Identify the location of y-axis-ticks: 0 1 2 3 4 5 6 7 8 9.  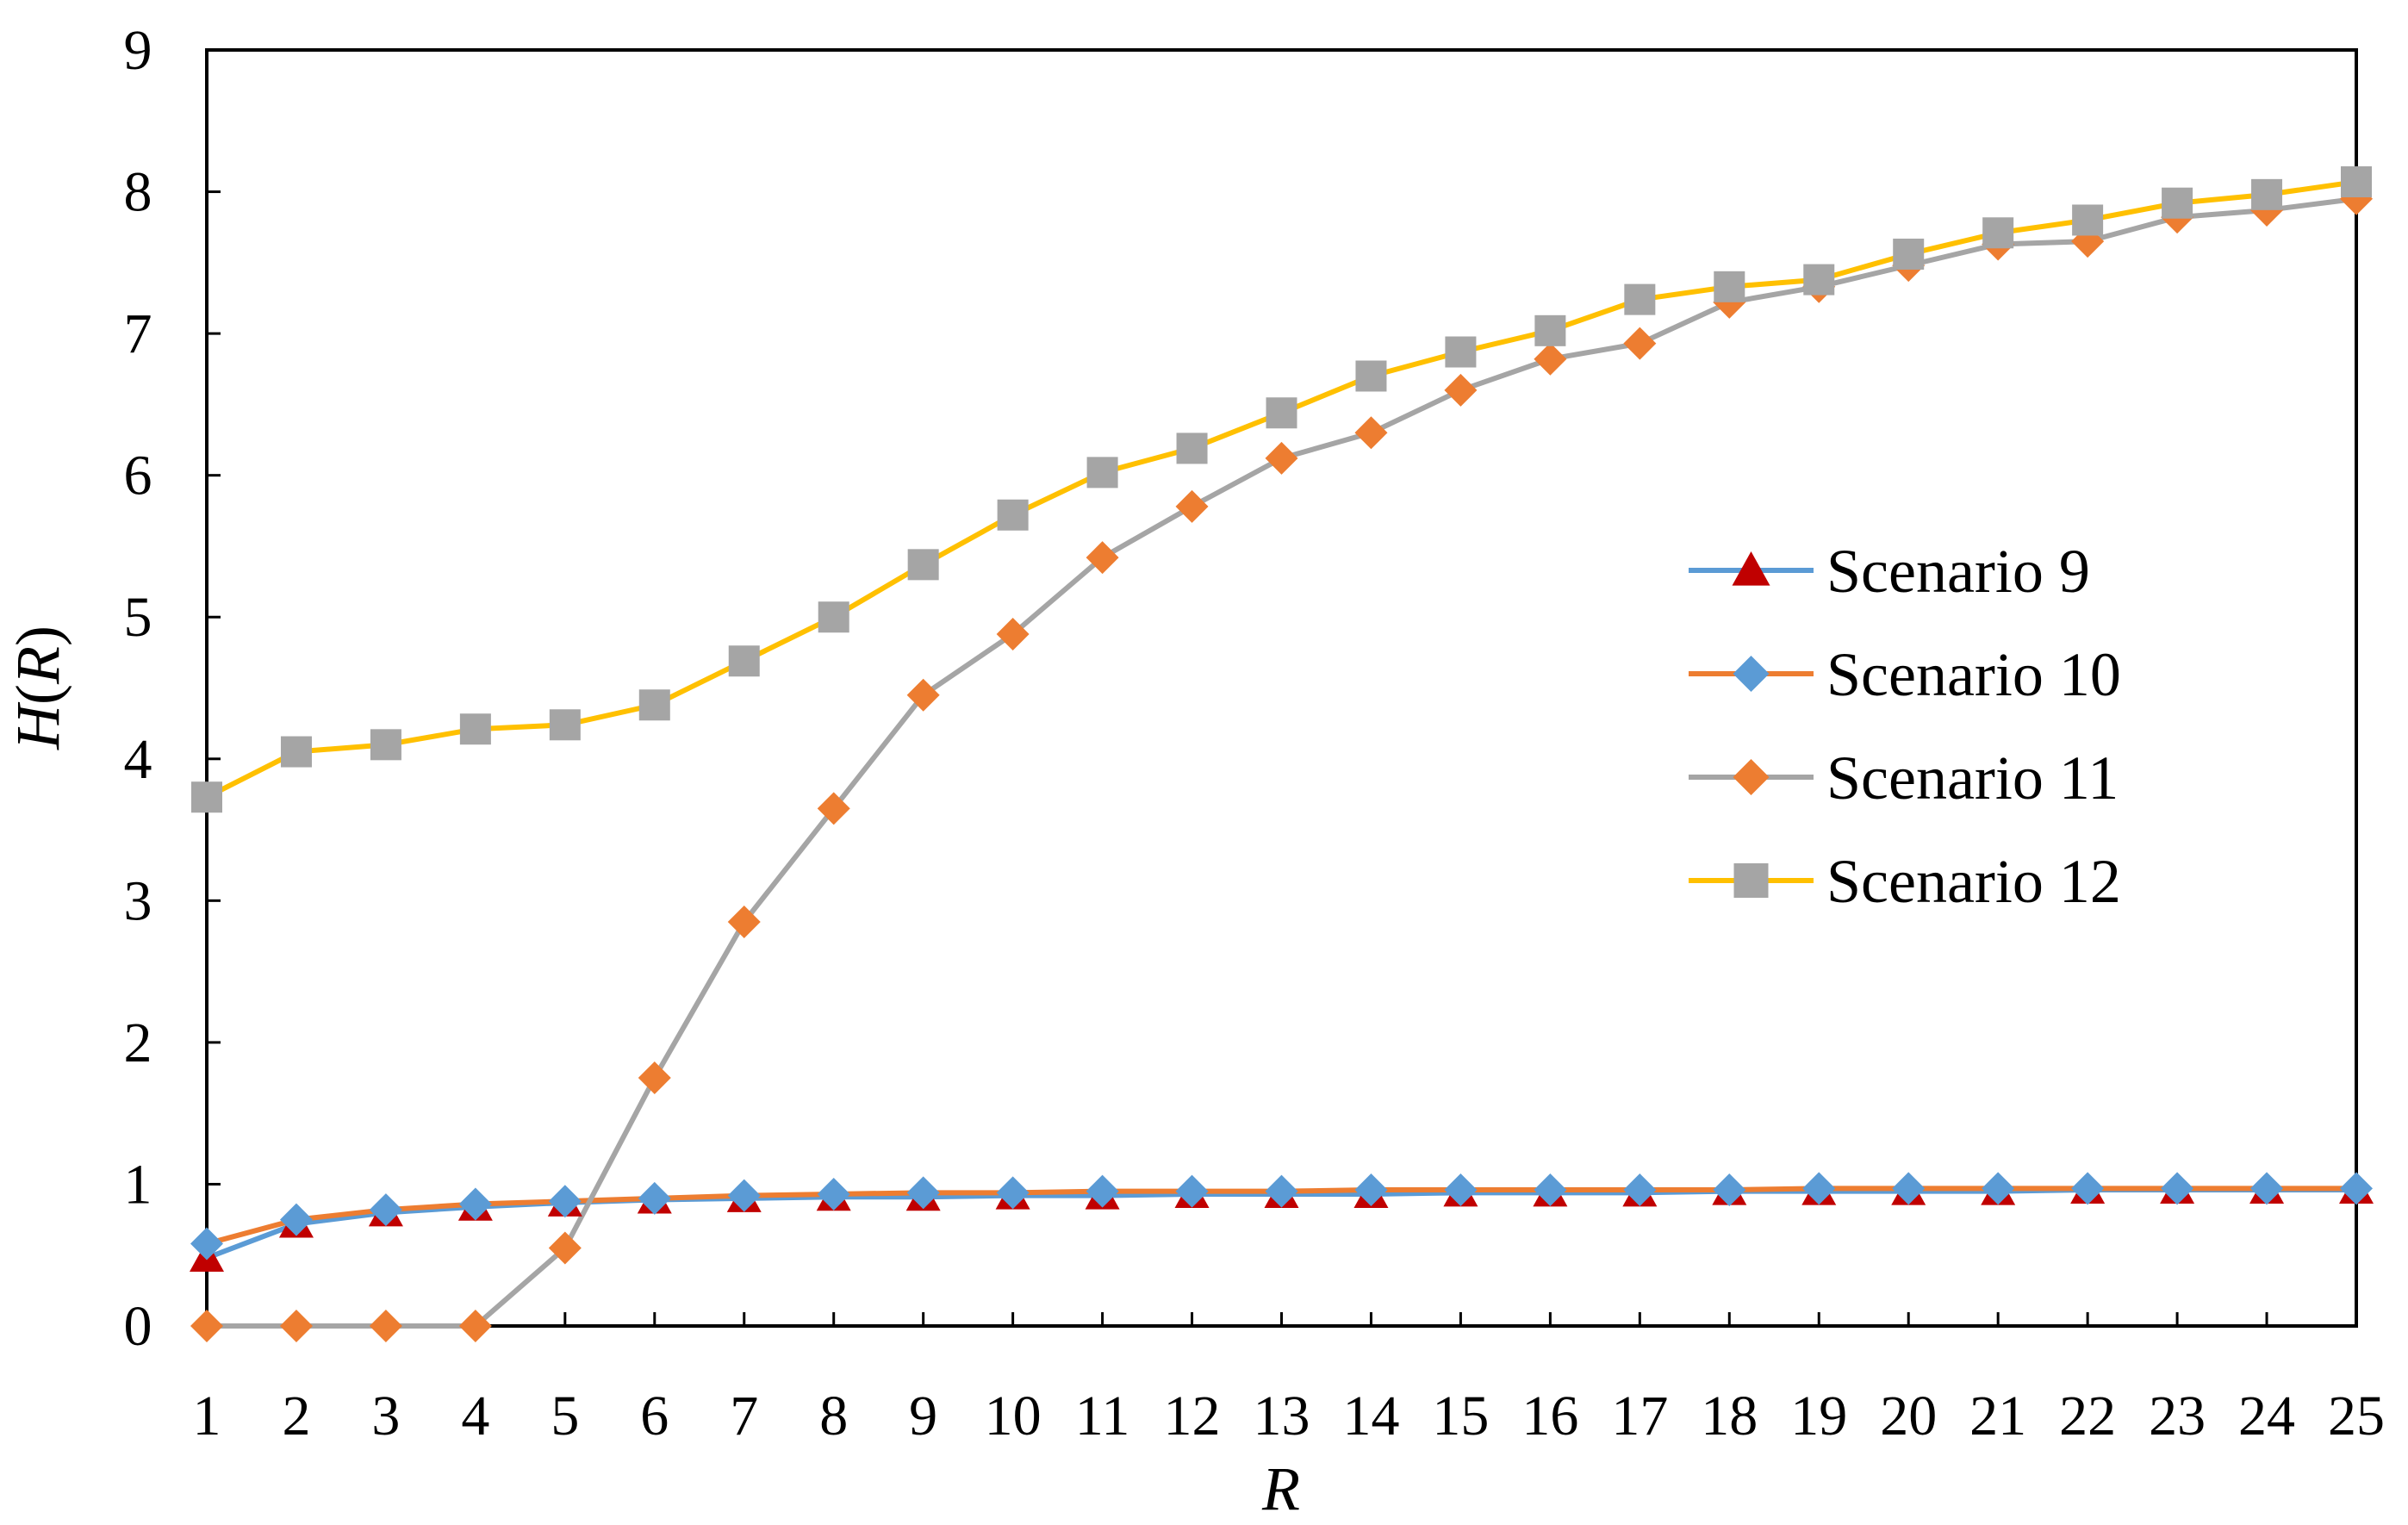
(173, 688).